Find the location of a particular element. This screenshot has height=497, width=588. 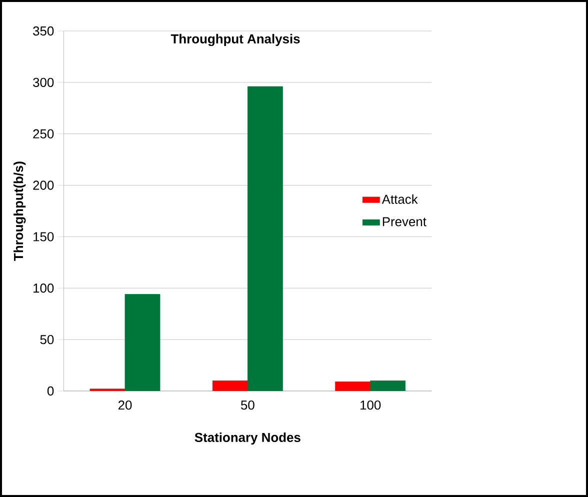

y-tick-label: 100 is located at coordinates (44, 288).